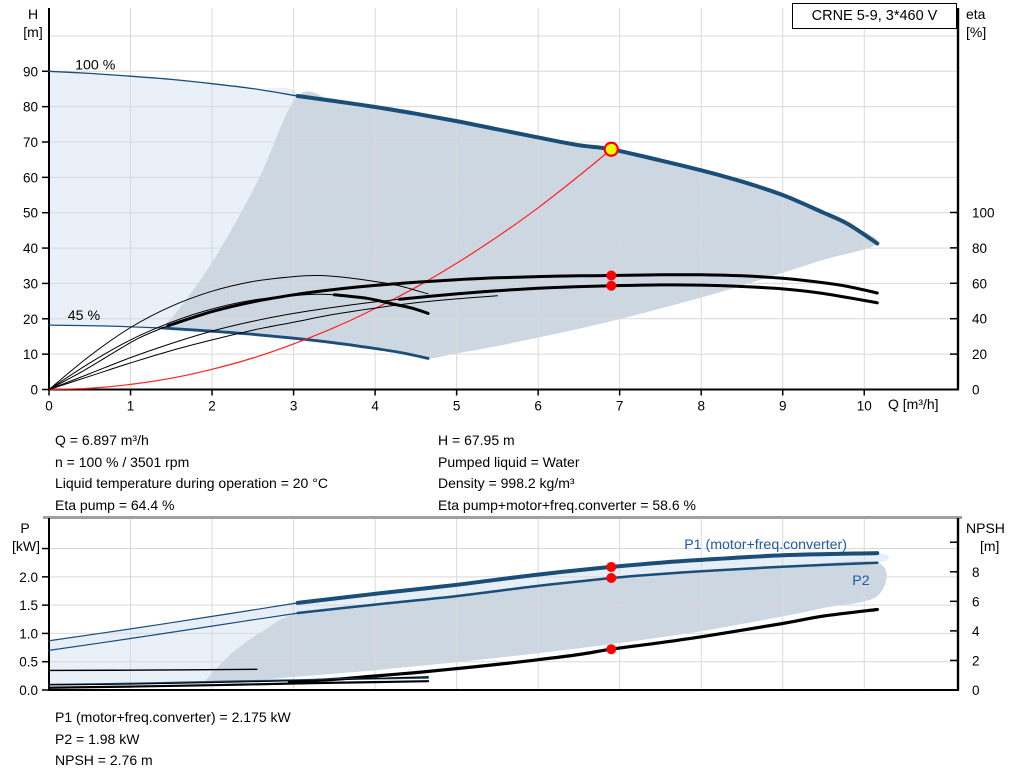 The width and height of the screenshot is (1024, 781). What do you see at coordinates (28, 605) in the screenshot?
I see `y-tick-label: 1.5` at bounding box center [28, 605].